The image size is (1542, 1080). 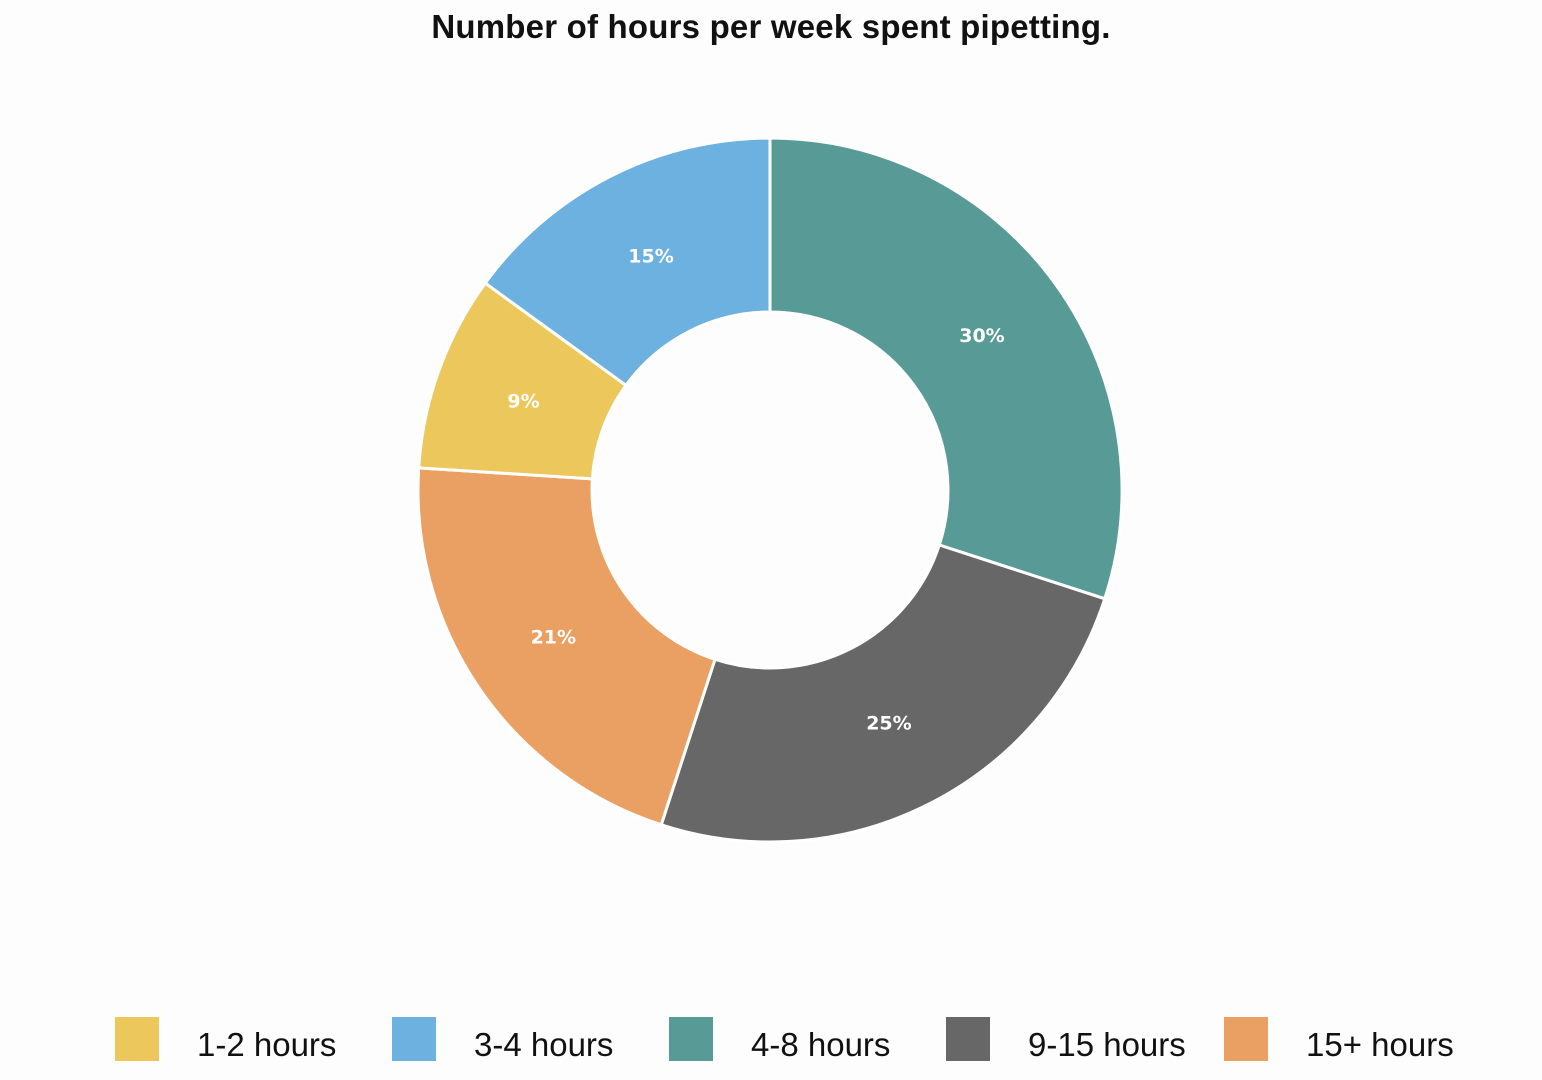 What do you see at coordinates (981, 336) in the screenshot?
I see `data-label-4-8-hours: 30%` at bounding box center [981, 336].